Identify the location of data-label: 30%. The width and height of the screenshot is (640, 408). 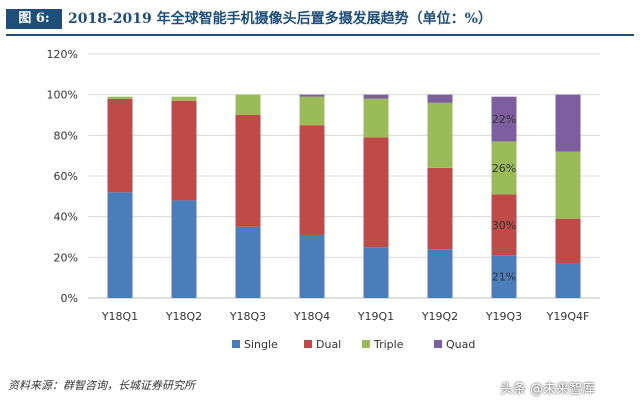
(504, 225).